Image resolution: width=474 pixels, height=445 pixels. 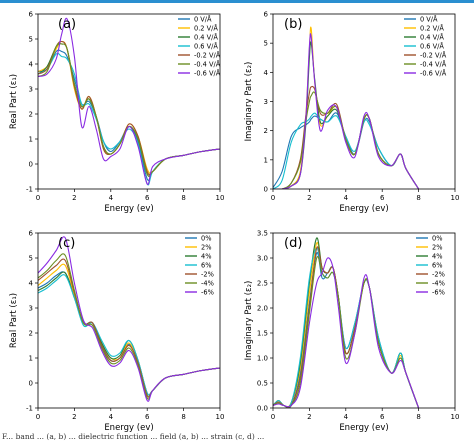 What do you see at coordinates (293, 243) in the screenshot?
I see `panel-label: (d)` at bounding box center [293, 243].